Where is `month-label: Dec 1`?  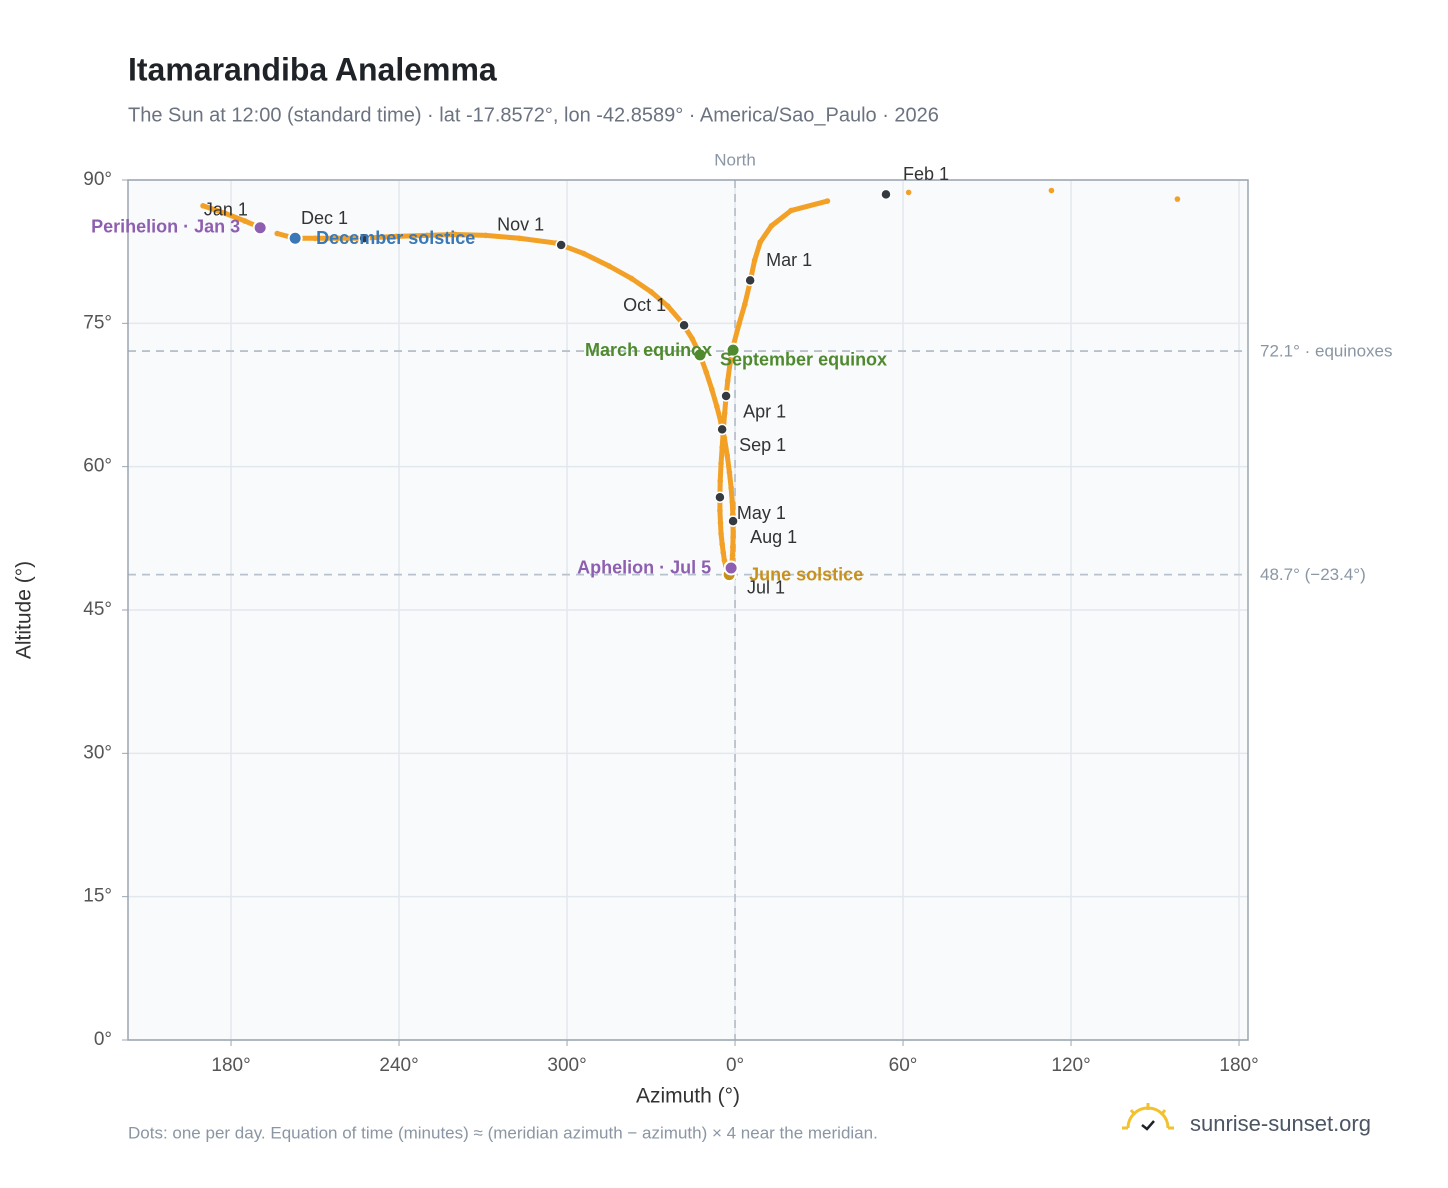 month-label: Dec 1 is located at coordinates (324, 218).